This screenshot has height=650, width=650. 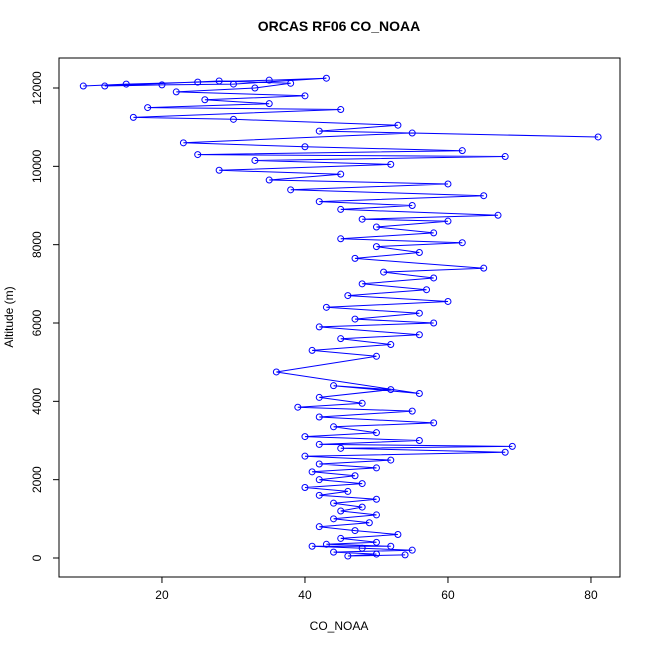 What do you see at coordinates (591, 595) in the screenshot?
I see `x-tick-label: 80` at bounding box center [591, 595].